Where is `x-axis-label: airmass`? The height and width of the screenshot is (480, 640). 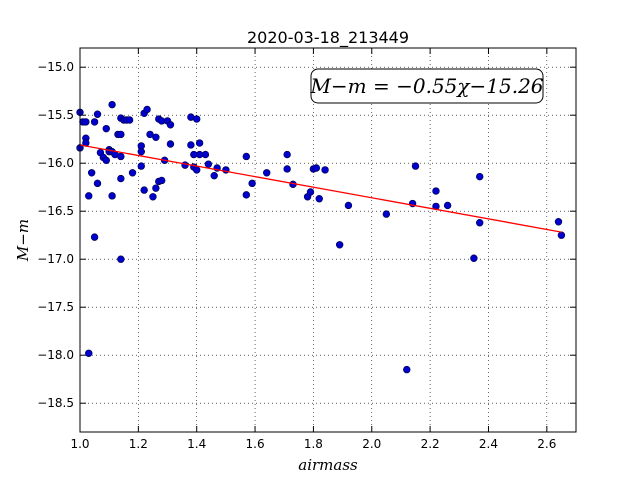 x-axis-label: airmass is located at coordinates (328, 465).